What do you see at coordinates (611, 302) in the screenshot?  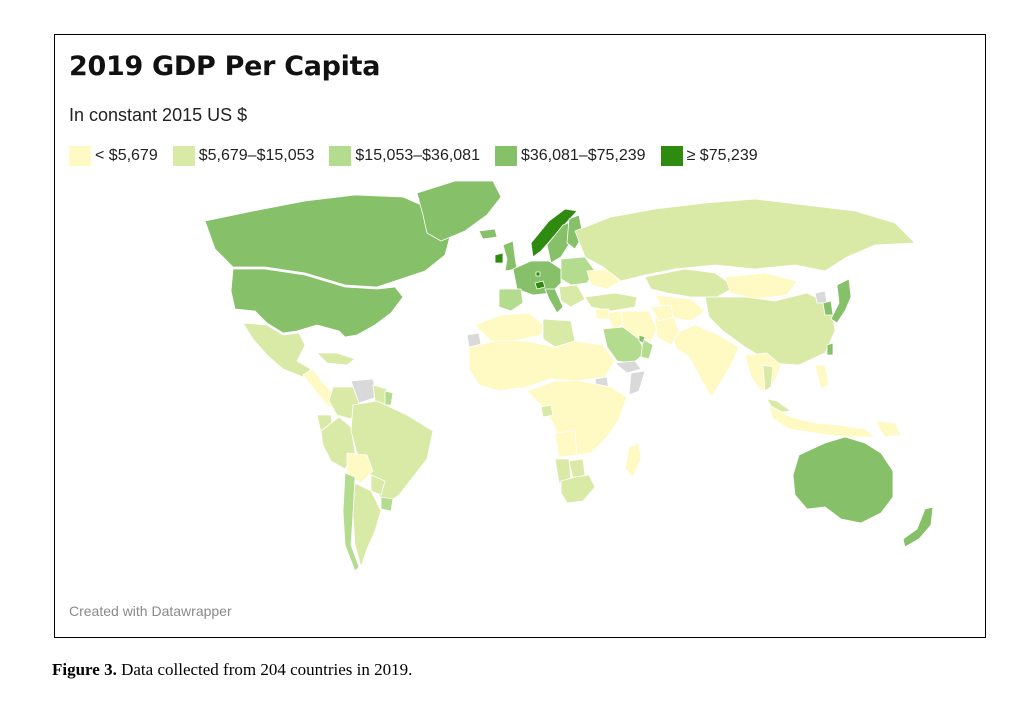 I see `region-turkey` at bounding box center [611, 302].